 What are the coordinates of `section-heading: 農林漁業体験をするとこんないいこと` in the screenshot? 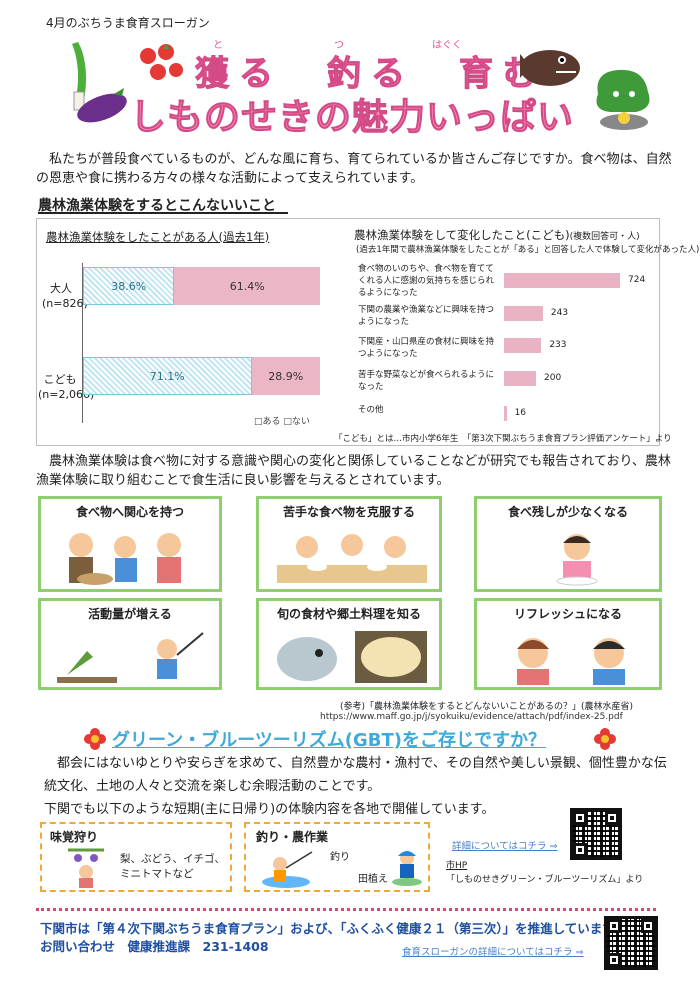 It's located at (157, 206).